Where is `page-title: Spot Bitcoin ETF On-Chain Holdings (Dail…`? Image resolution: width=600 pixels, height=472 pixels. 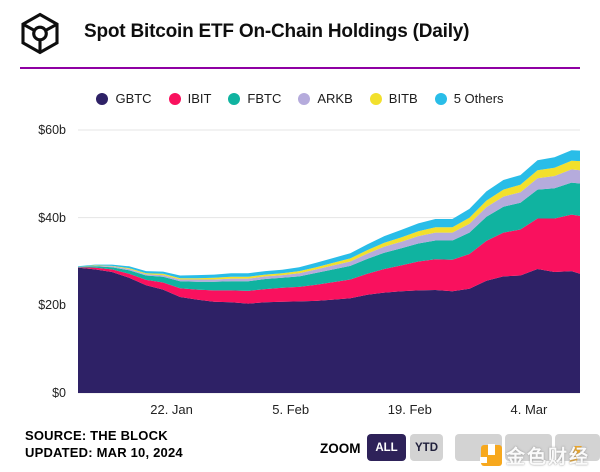 page-title: Spot Bitcoin ETF On-Chain Holdings (Dail… is located at coordinates (277, 31).